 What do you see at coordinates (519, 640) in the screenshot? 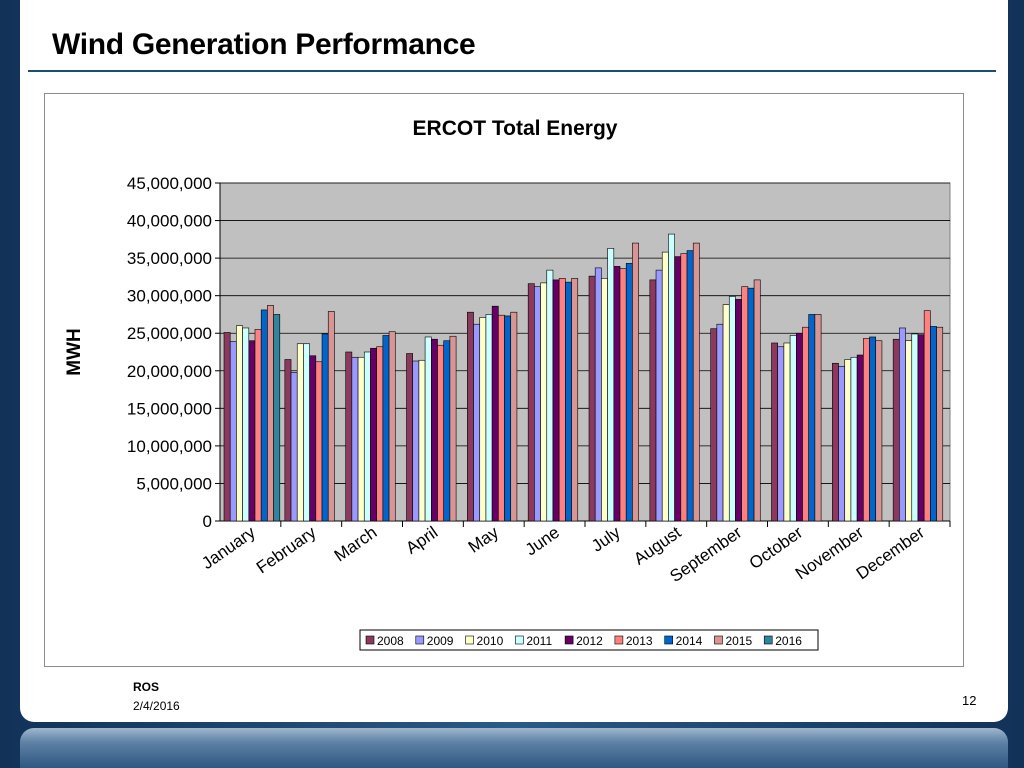
I see `legend-swatch-2011` at bounding box center [519, 640].